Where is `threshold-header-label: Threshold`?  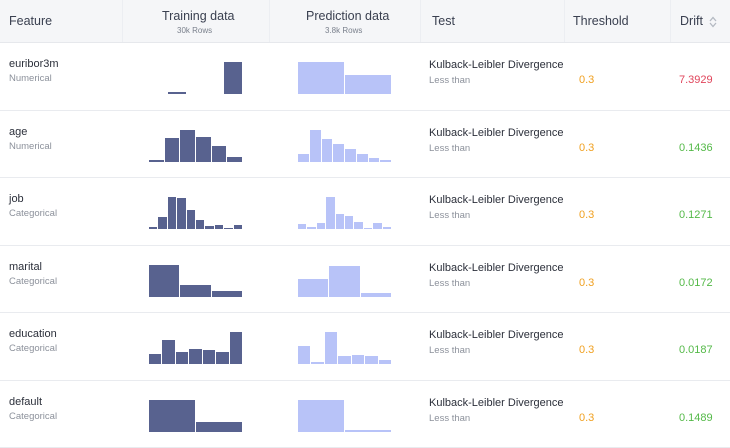 threshold-header-label: Threshold is located at coordinates (601, 21).